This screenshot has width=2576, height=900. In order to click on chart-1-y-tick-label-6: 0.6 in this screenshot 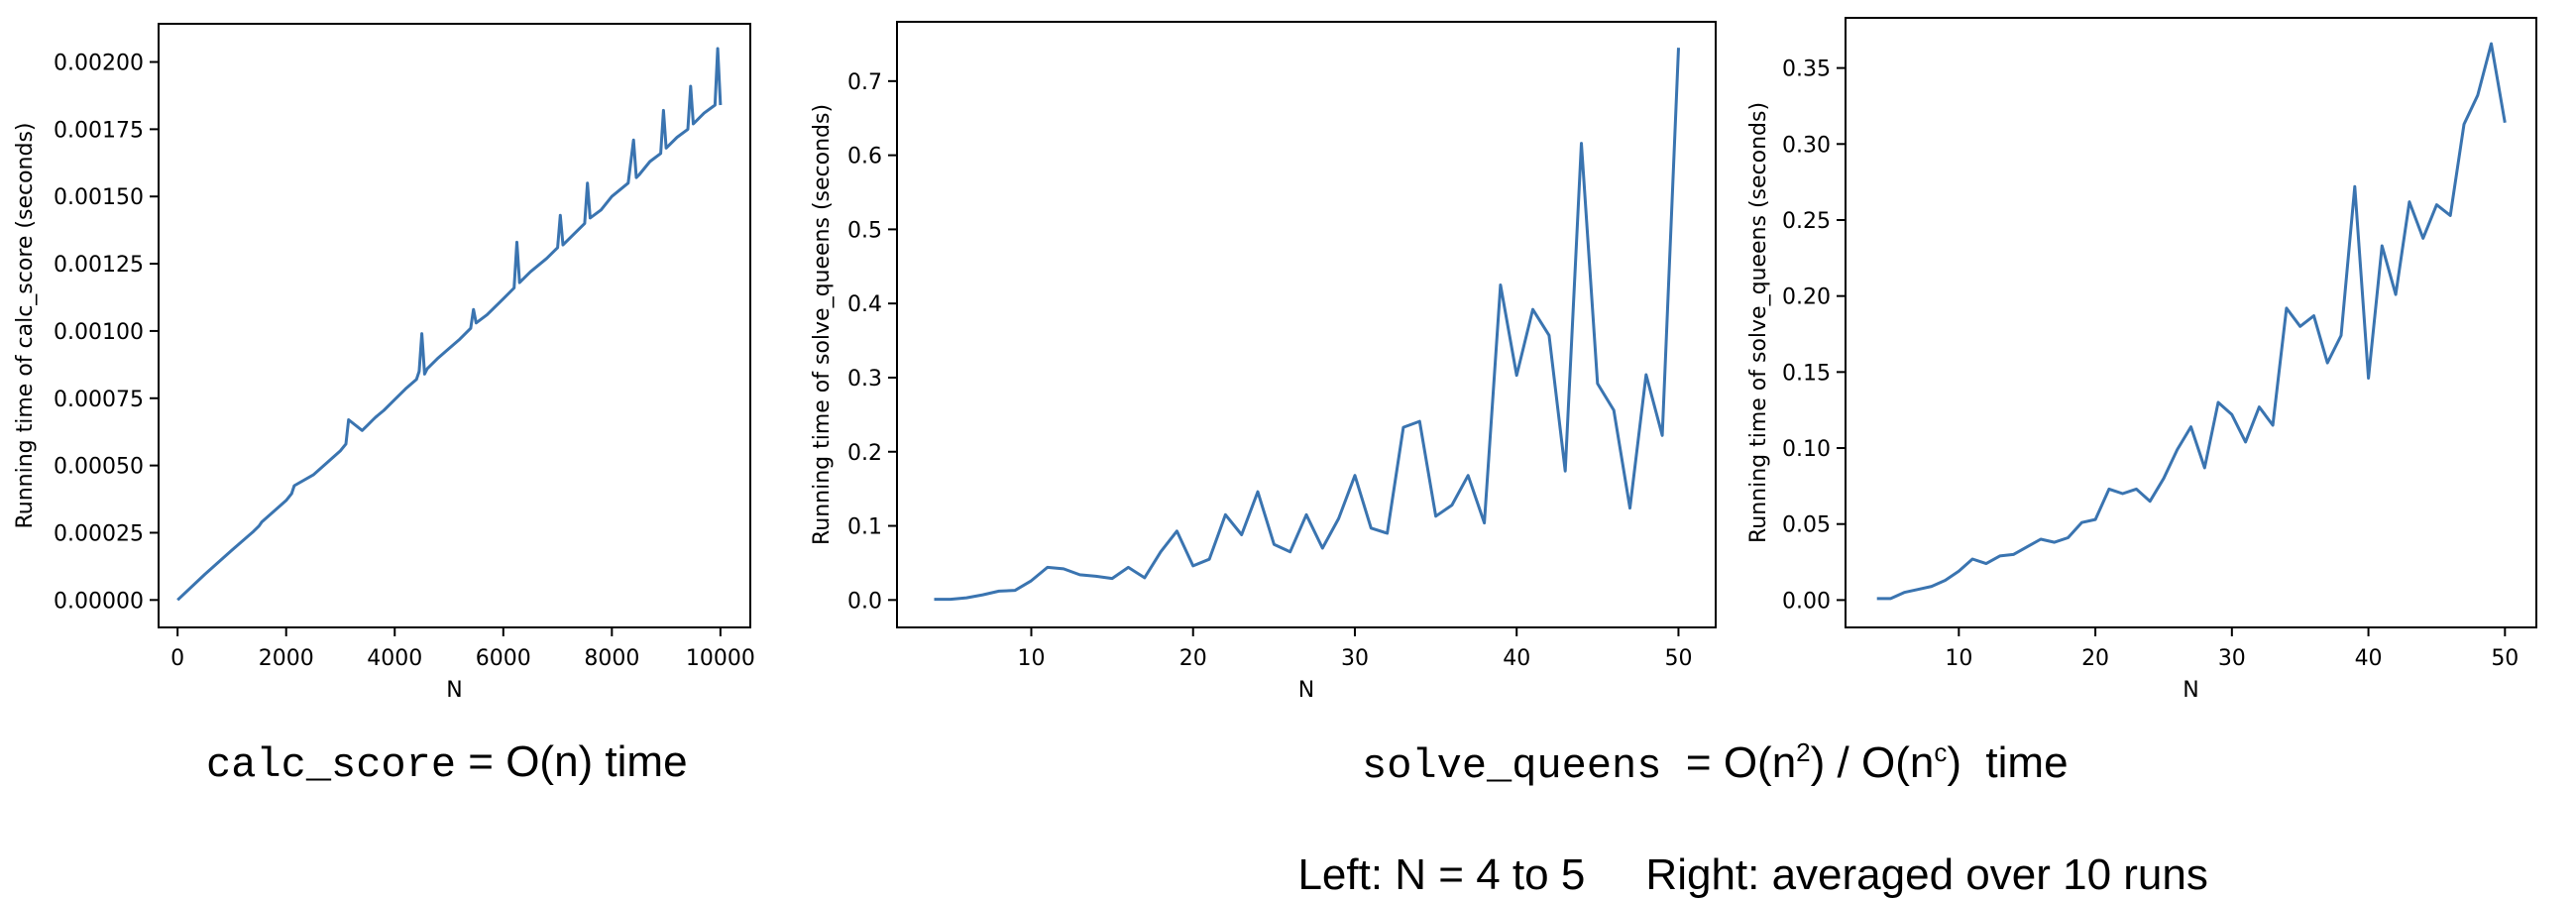, I will do `click(864, 157)`.